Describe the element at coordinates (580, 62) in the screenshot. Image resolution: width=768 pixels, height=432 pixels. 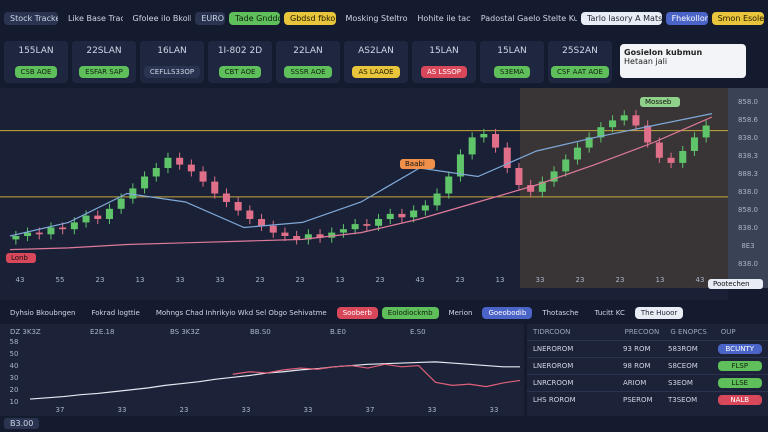
I see `ticker-card: 25S2AN CSF AAT AOE` at that location.